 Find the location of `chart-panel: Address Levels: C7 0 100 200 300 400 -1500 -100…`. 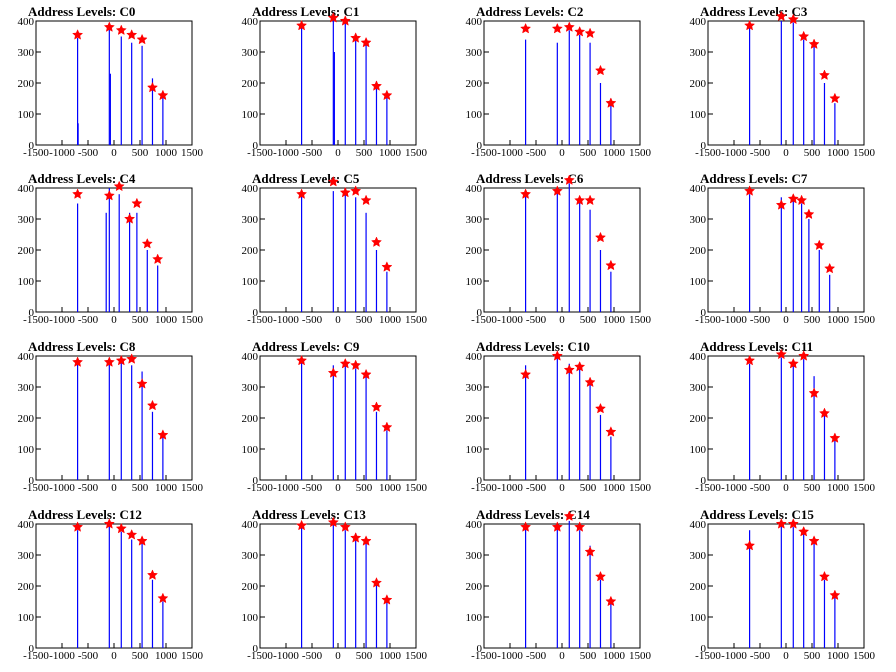

chart-panel: Address Levels: C7 0 100 200 300 400 -1500 -100… is located at coordinates (783, 248).